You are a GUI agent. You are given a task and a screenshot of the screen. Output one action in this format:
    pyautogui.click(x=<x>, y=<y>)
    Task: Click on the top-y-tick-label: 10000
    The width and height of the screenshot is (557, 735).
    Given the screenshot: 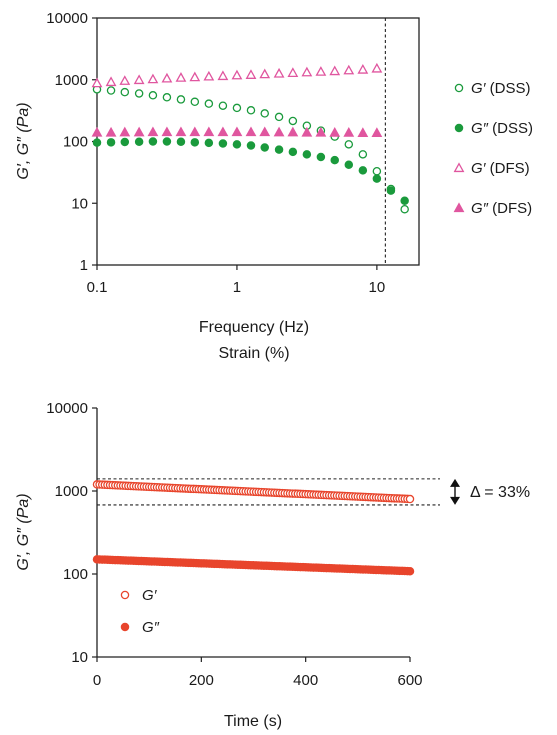 What is the action you would take?
    pyautogui.click(x=67, y=18)
    